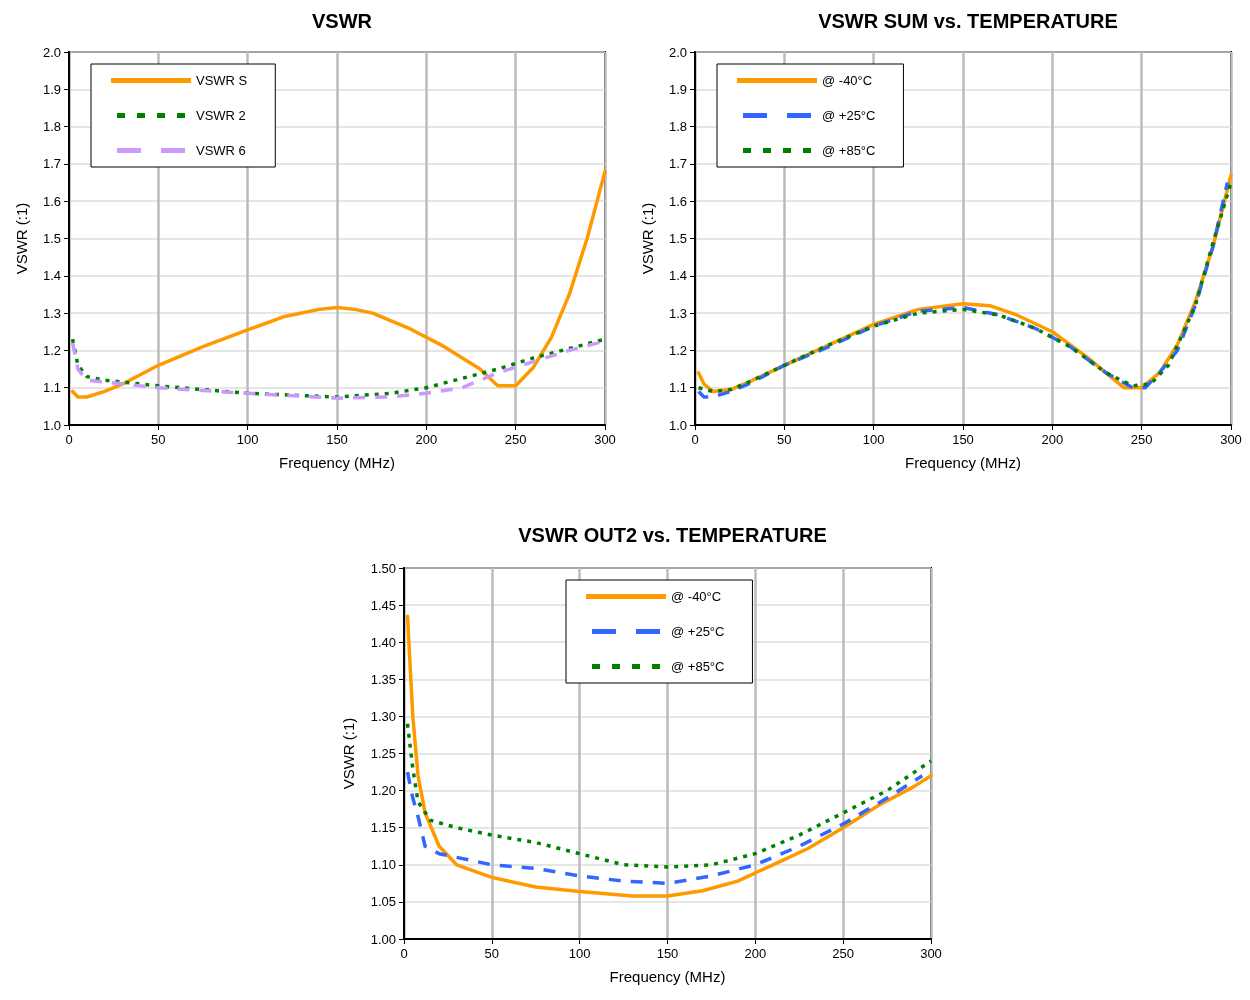 The width and height of the screenshot is (1250, 1000). What do you see at coordinates (383, 939) in the screenshot?
I see `y-tick-label: 1.00` at bounding box center [383, 939].